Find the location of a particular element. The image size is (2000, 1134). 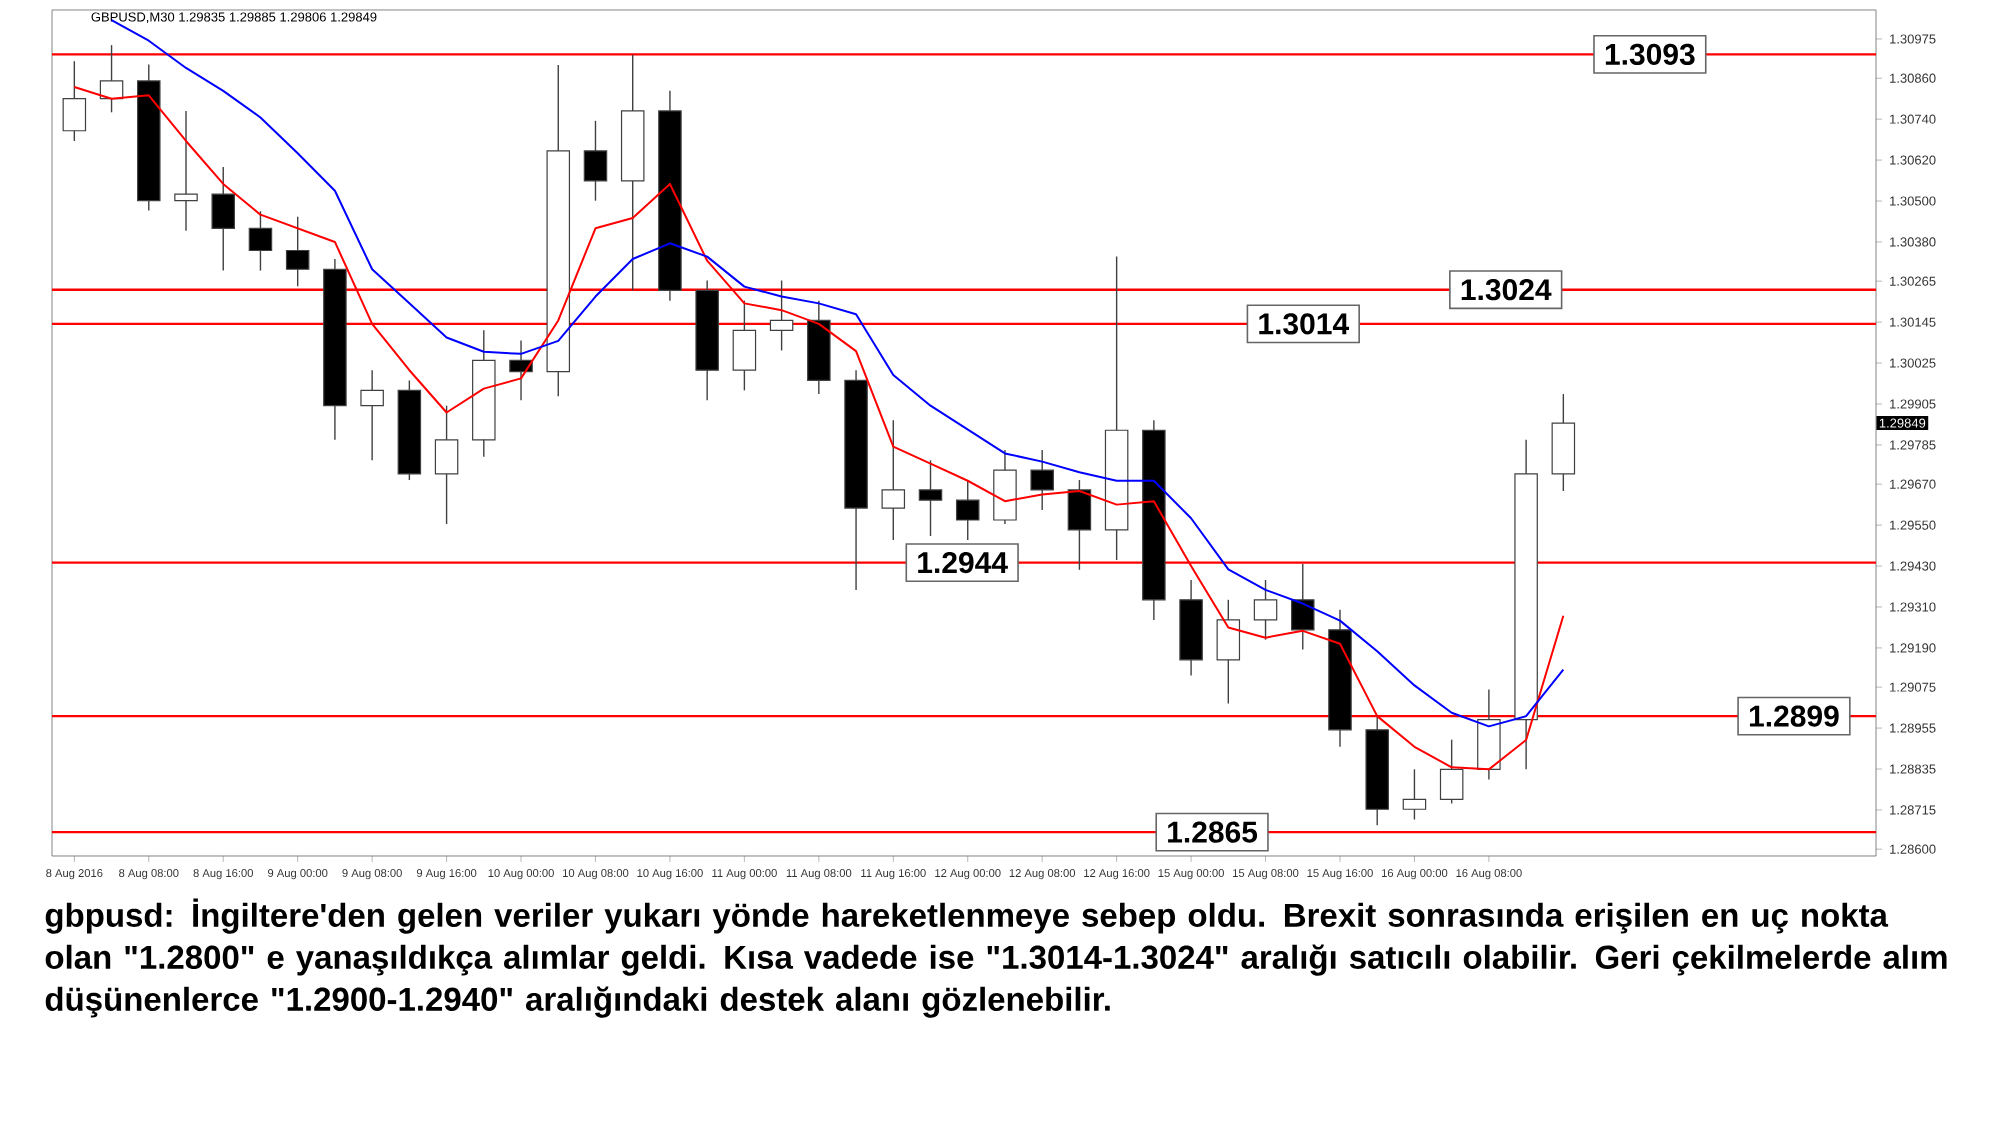

text: gbpusd: İngiltere'den gelen veriler yukarı yönde hareketlenmeye sebep oldu. Brexit sonrasında erişilen en uç nokta olan "1.2800" e yanaşıldıkça alımlar geldi. Kısa vadede ise "1.3014-1.3024" aralığı satıcılı olabilir. Geri çekilmelerde alım düşünenlerce "1.2900-1.2940" aralığındaki destek alanı gözlenebilir. is located at coordinates (996, 958).